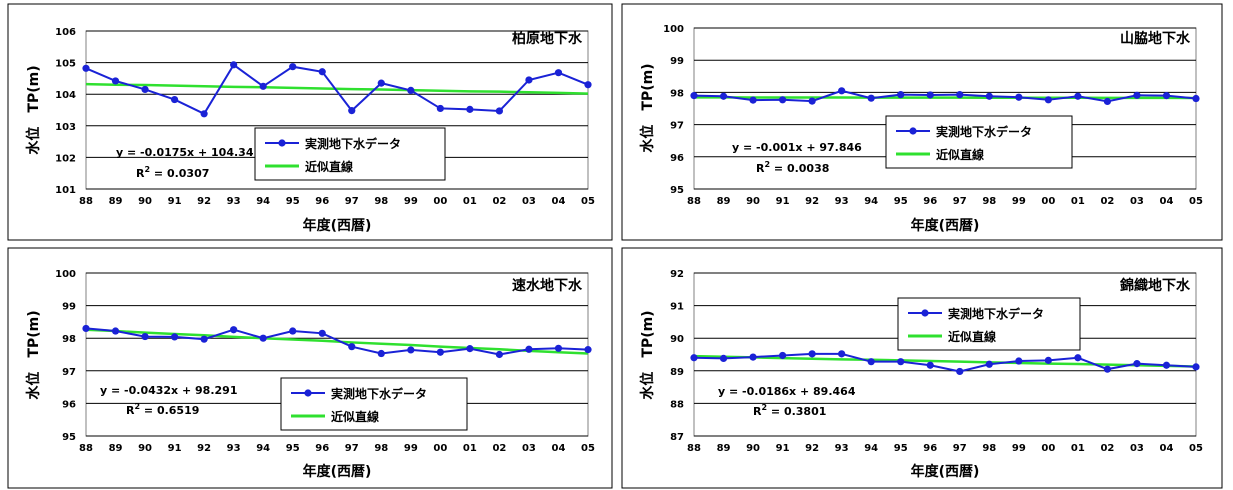 The image size is (1233, 490). I want to click on r-squared-exponent: 2, so click(147, 169).